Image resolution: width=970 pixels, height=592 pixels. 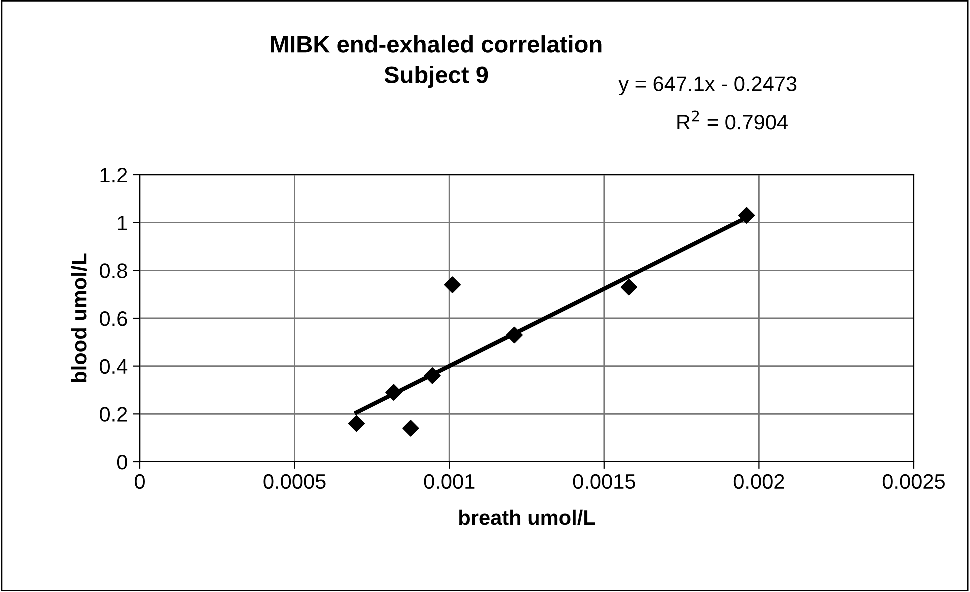 What do you see at coordinates (123, 223) in the screenshot?
I see `y-tick-label: 1` at bounding box center [123, 223].